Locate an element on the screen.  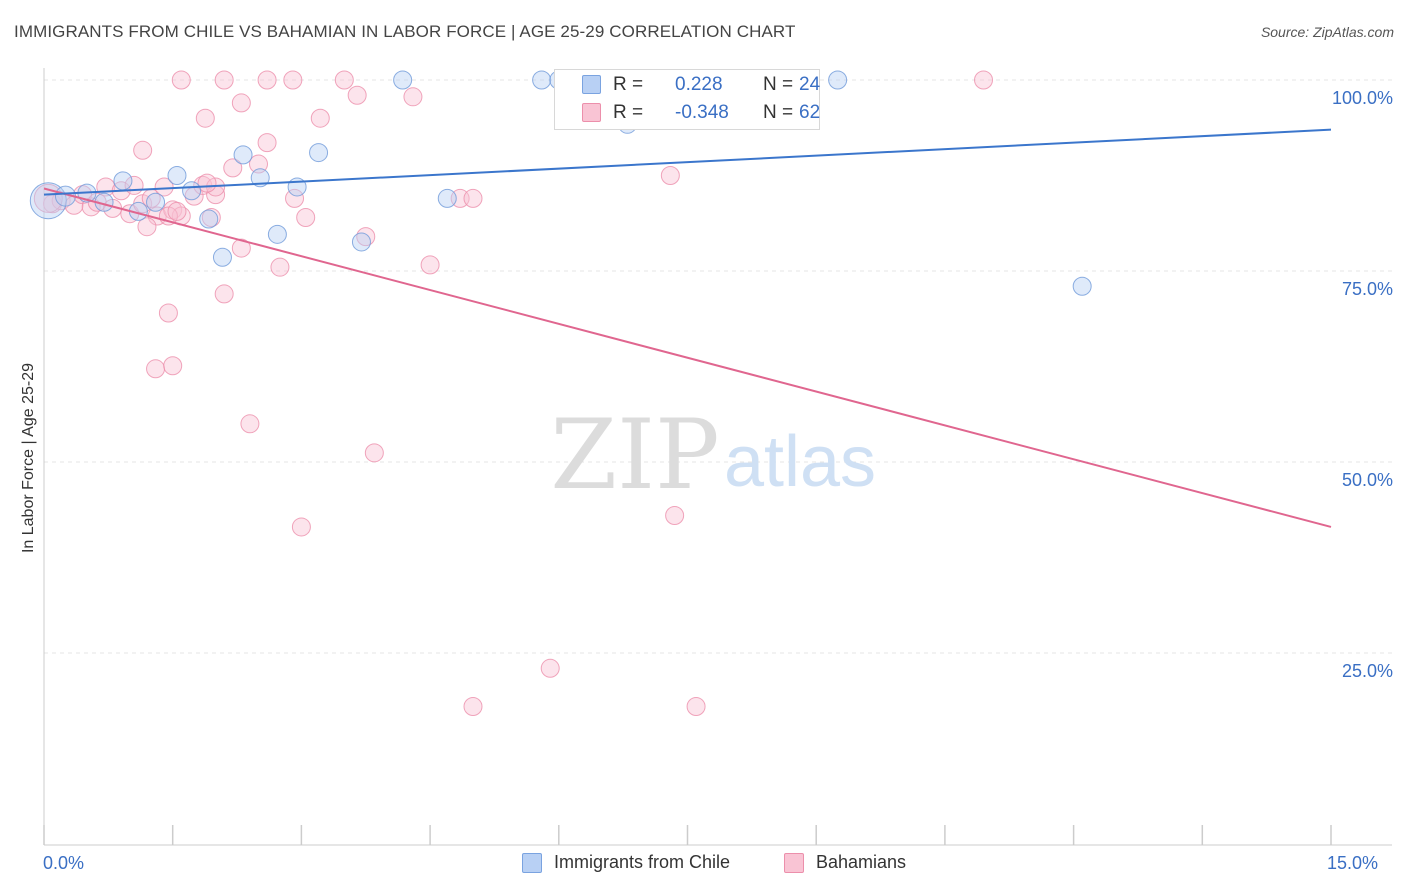
y-tick-label: 50.0% is located at coordinates (1367, 480).